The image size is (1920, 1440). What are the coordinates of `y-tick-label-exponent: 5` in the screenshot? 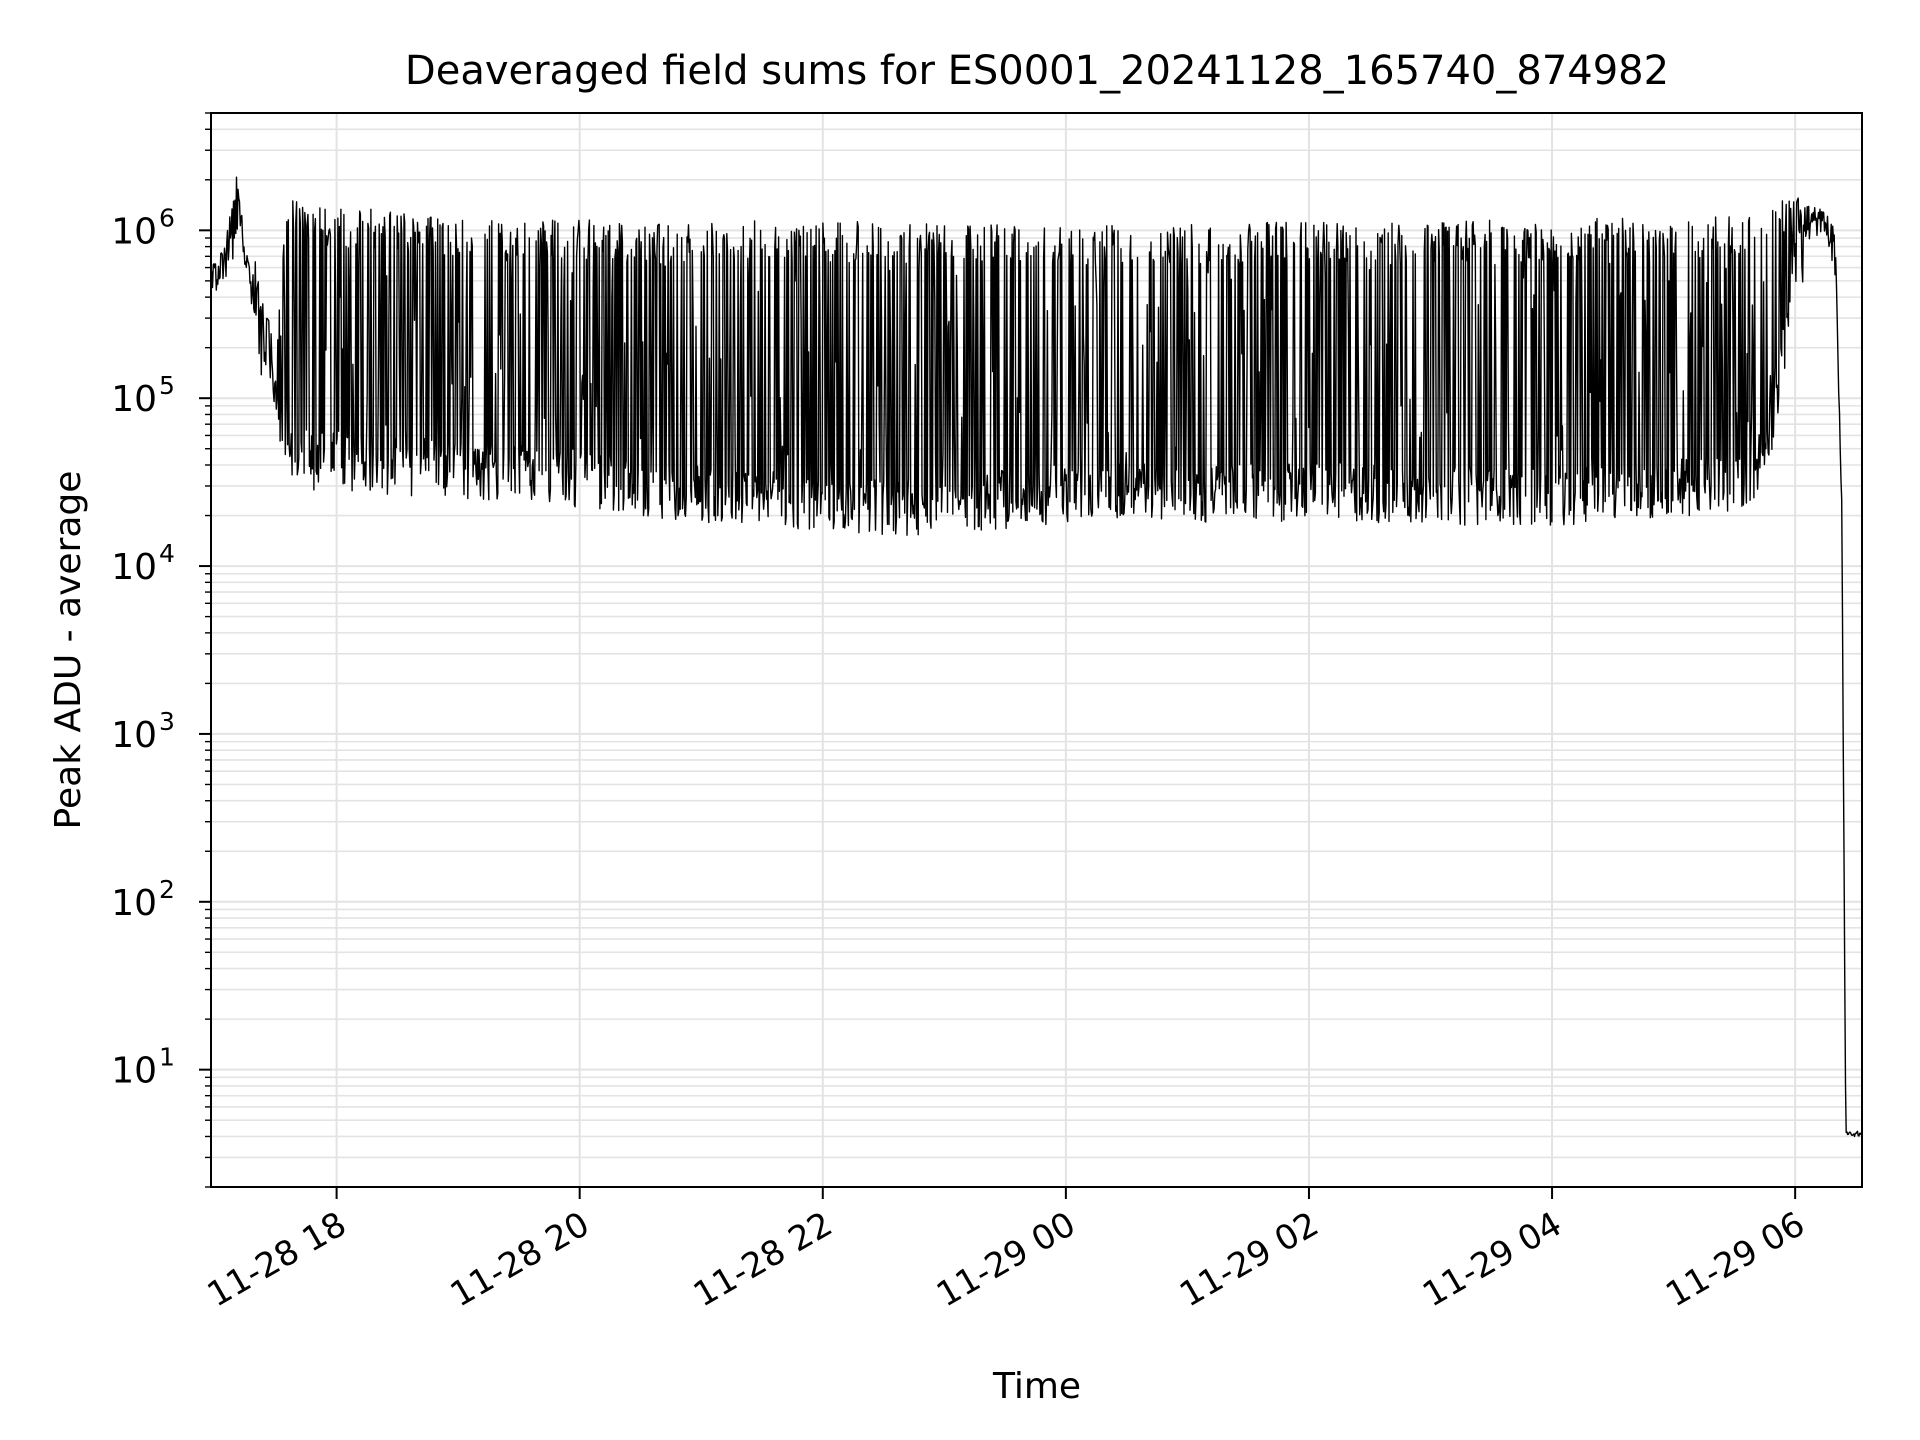 It's located at (167, 385).